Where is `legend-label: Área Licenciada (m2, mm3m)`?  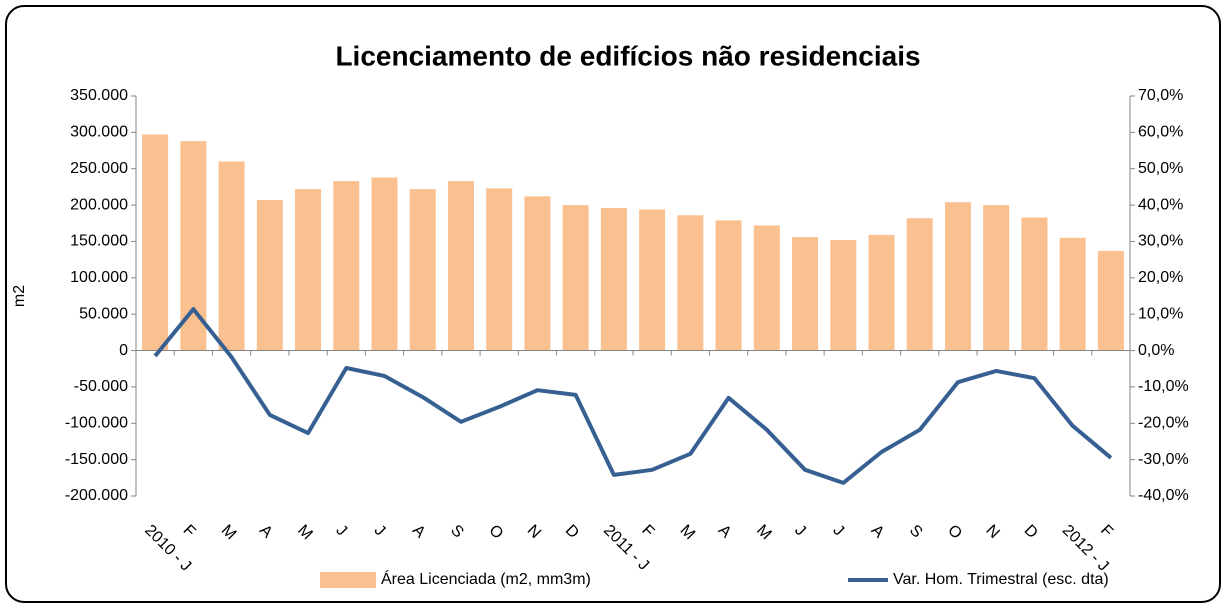 legend-label: Área Licenciada (m2, mm3m) is located at coordinates (486, 578).